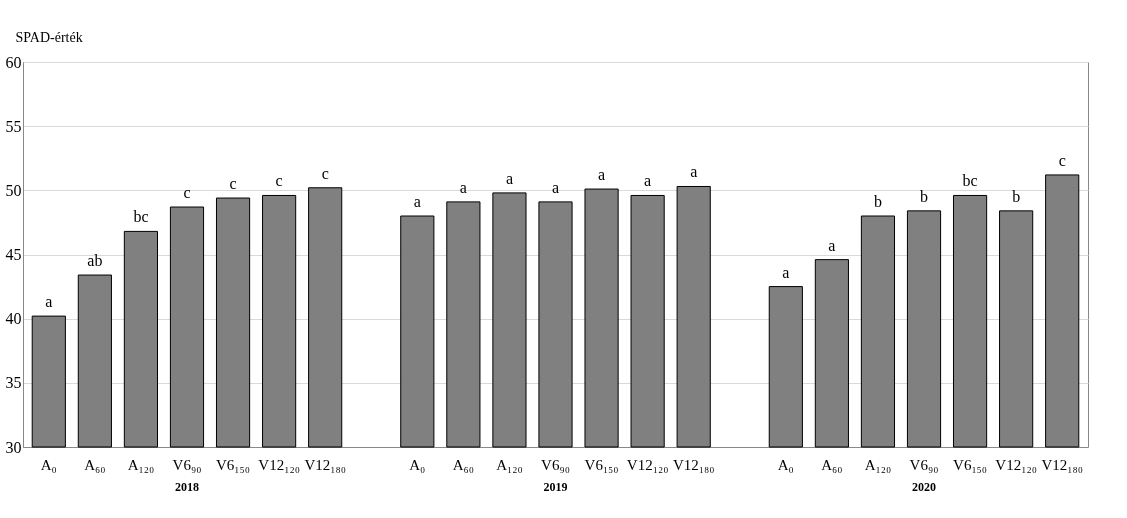 Image resolution: width=1127 pixels, height=518 pixels. I want to click on y-tick-label: 45, so click(13, 254).